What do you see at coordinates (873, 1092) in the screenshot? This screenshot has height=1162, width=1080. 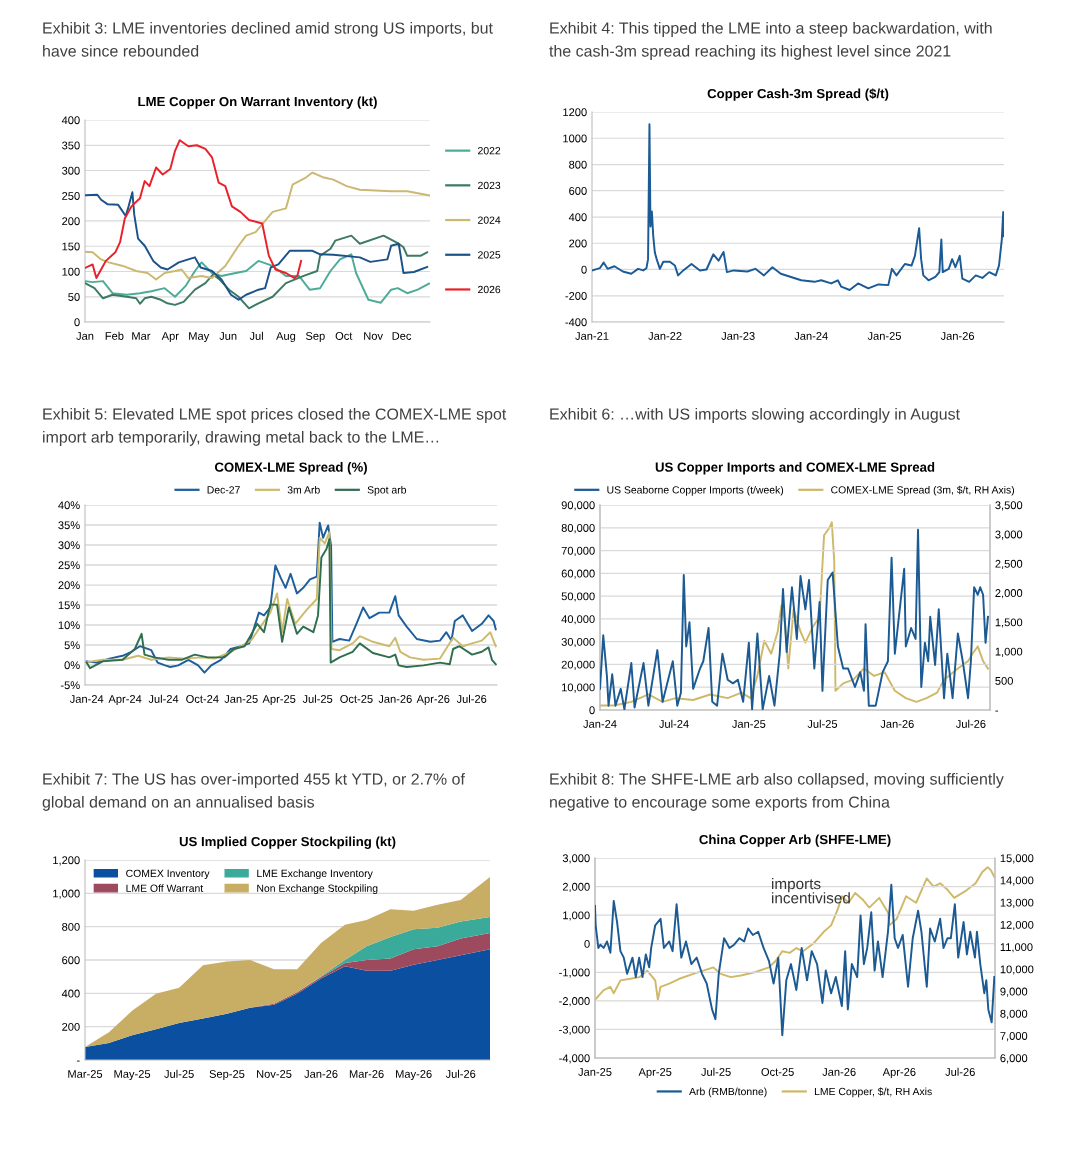 I see `legend-label: LME Copper, $/t, RH Axis` at bounding box center [873, 1092].